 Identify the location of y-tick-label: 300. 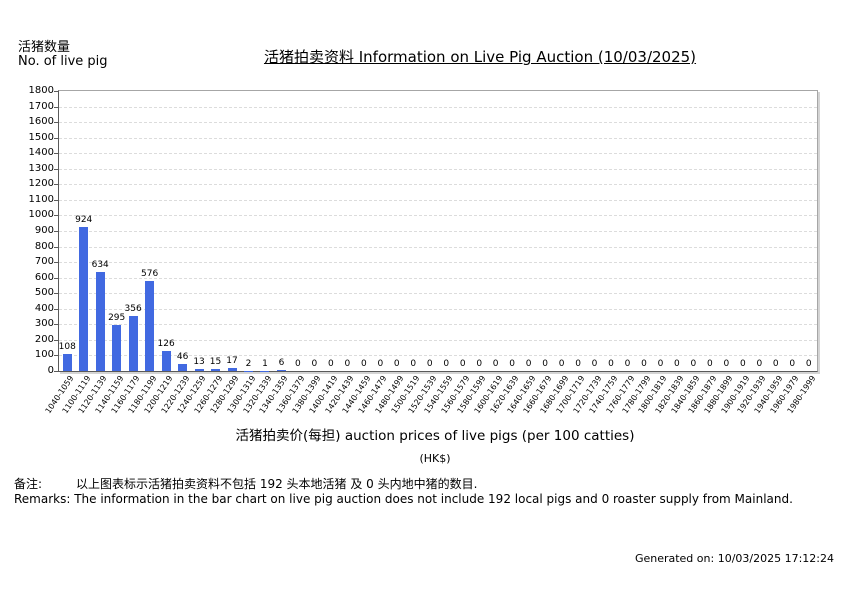
(44, 324).